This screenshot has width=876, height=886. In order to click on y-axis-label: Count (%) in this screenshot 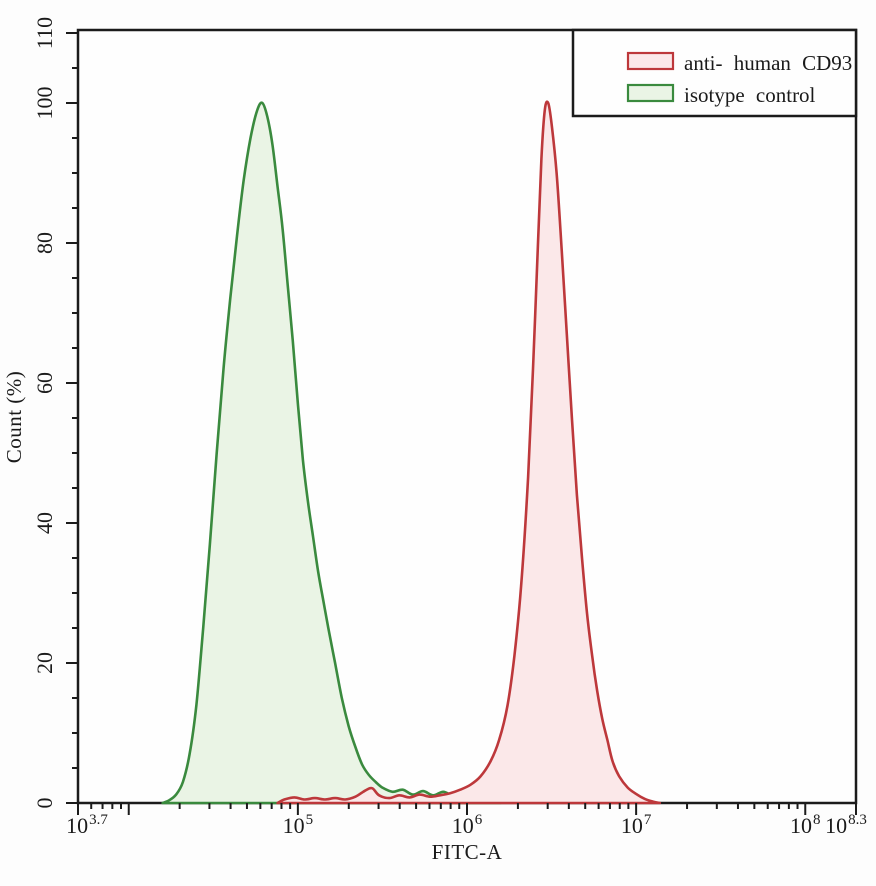, I will do `click(14, 417)`.